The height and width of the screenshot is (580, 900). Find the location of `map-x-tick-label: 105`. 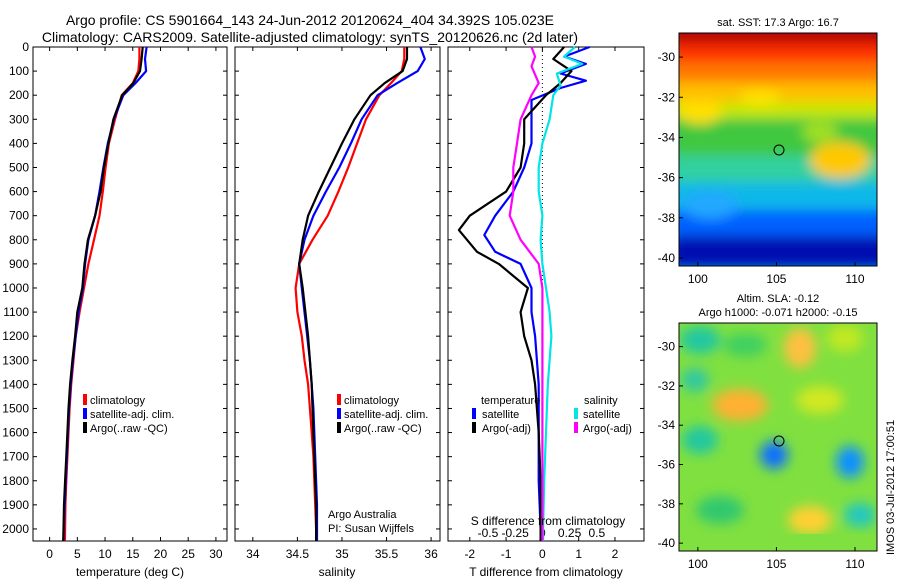

map-x-tick-label: 105 is located at coordinates (776, 564).